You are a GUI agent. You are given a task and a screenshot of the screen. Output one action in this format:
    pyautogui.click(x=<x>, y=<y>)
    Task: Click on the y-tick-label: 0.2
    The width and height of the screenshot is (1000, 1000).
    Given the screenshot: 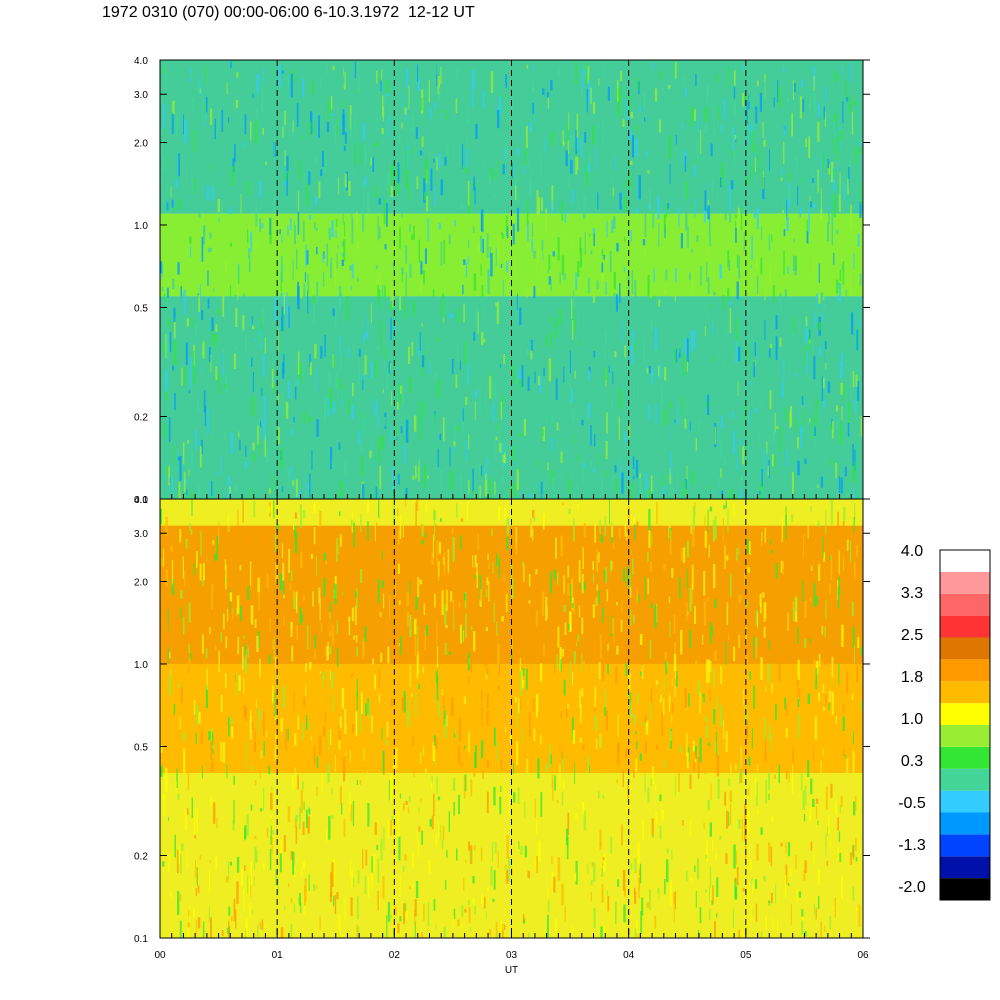 What is the action you would take?
    pyautogui.click(x=141, y=857)
    